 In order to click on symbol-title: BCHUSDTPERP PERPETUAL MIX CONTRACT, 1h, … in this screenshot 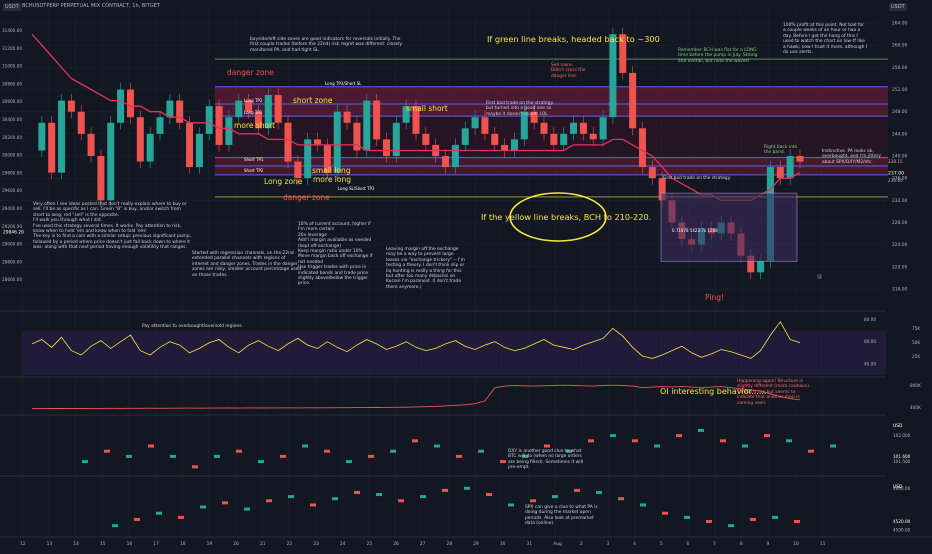, I will do `click(91, 6)`.